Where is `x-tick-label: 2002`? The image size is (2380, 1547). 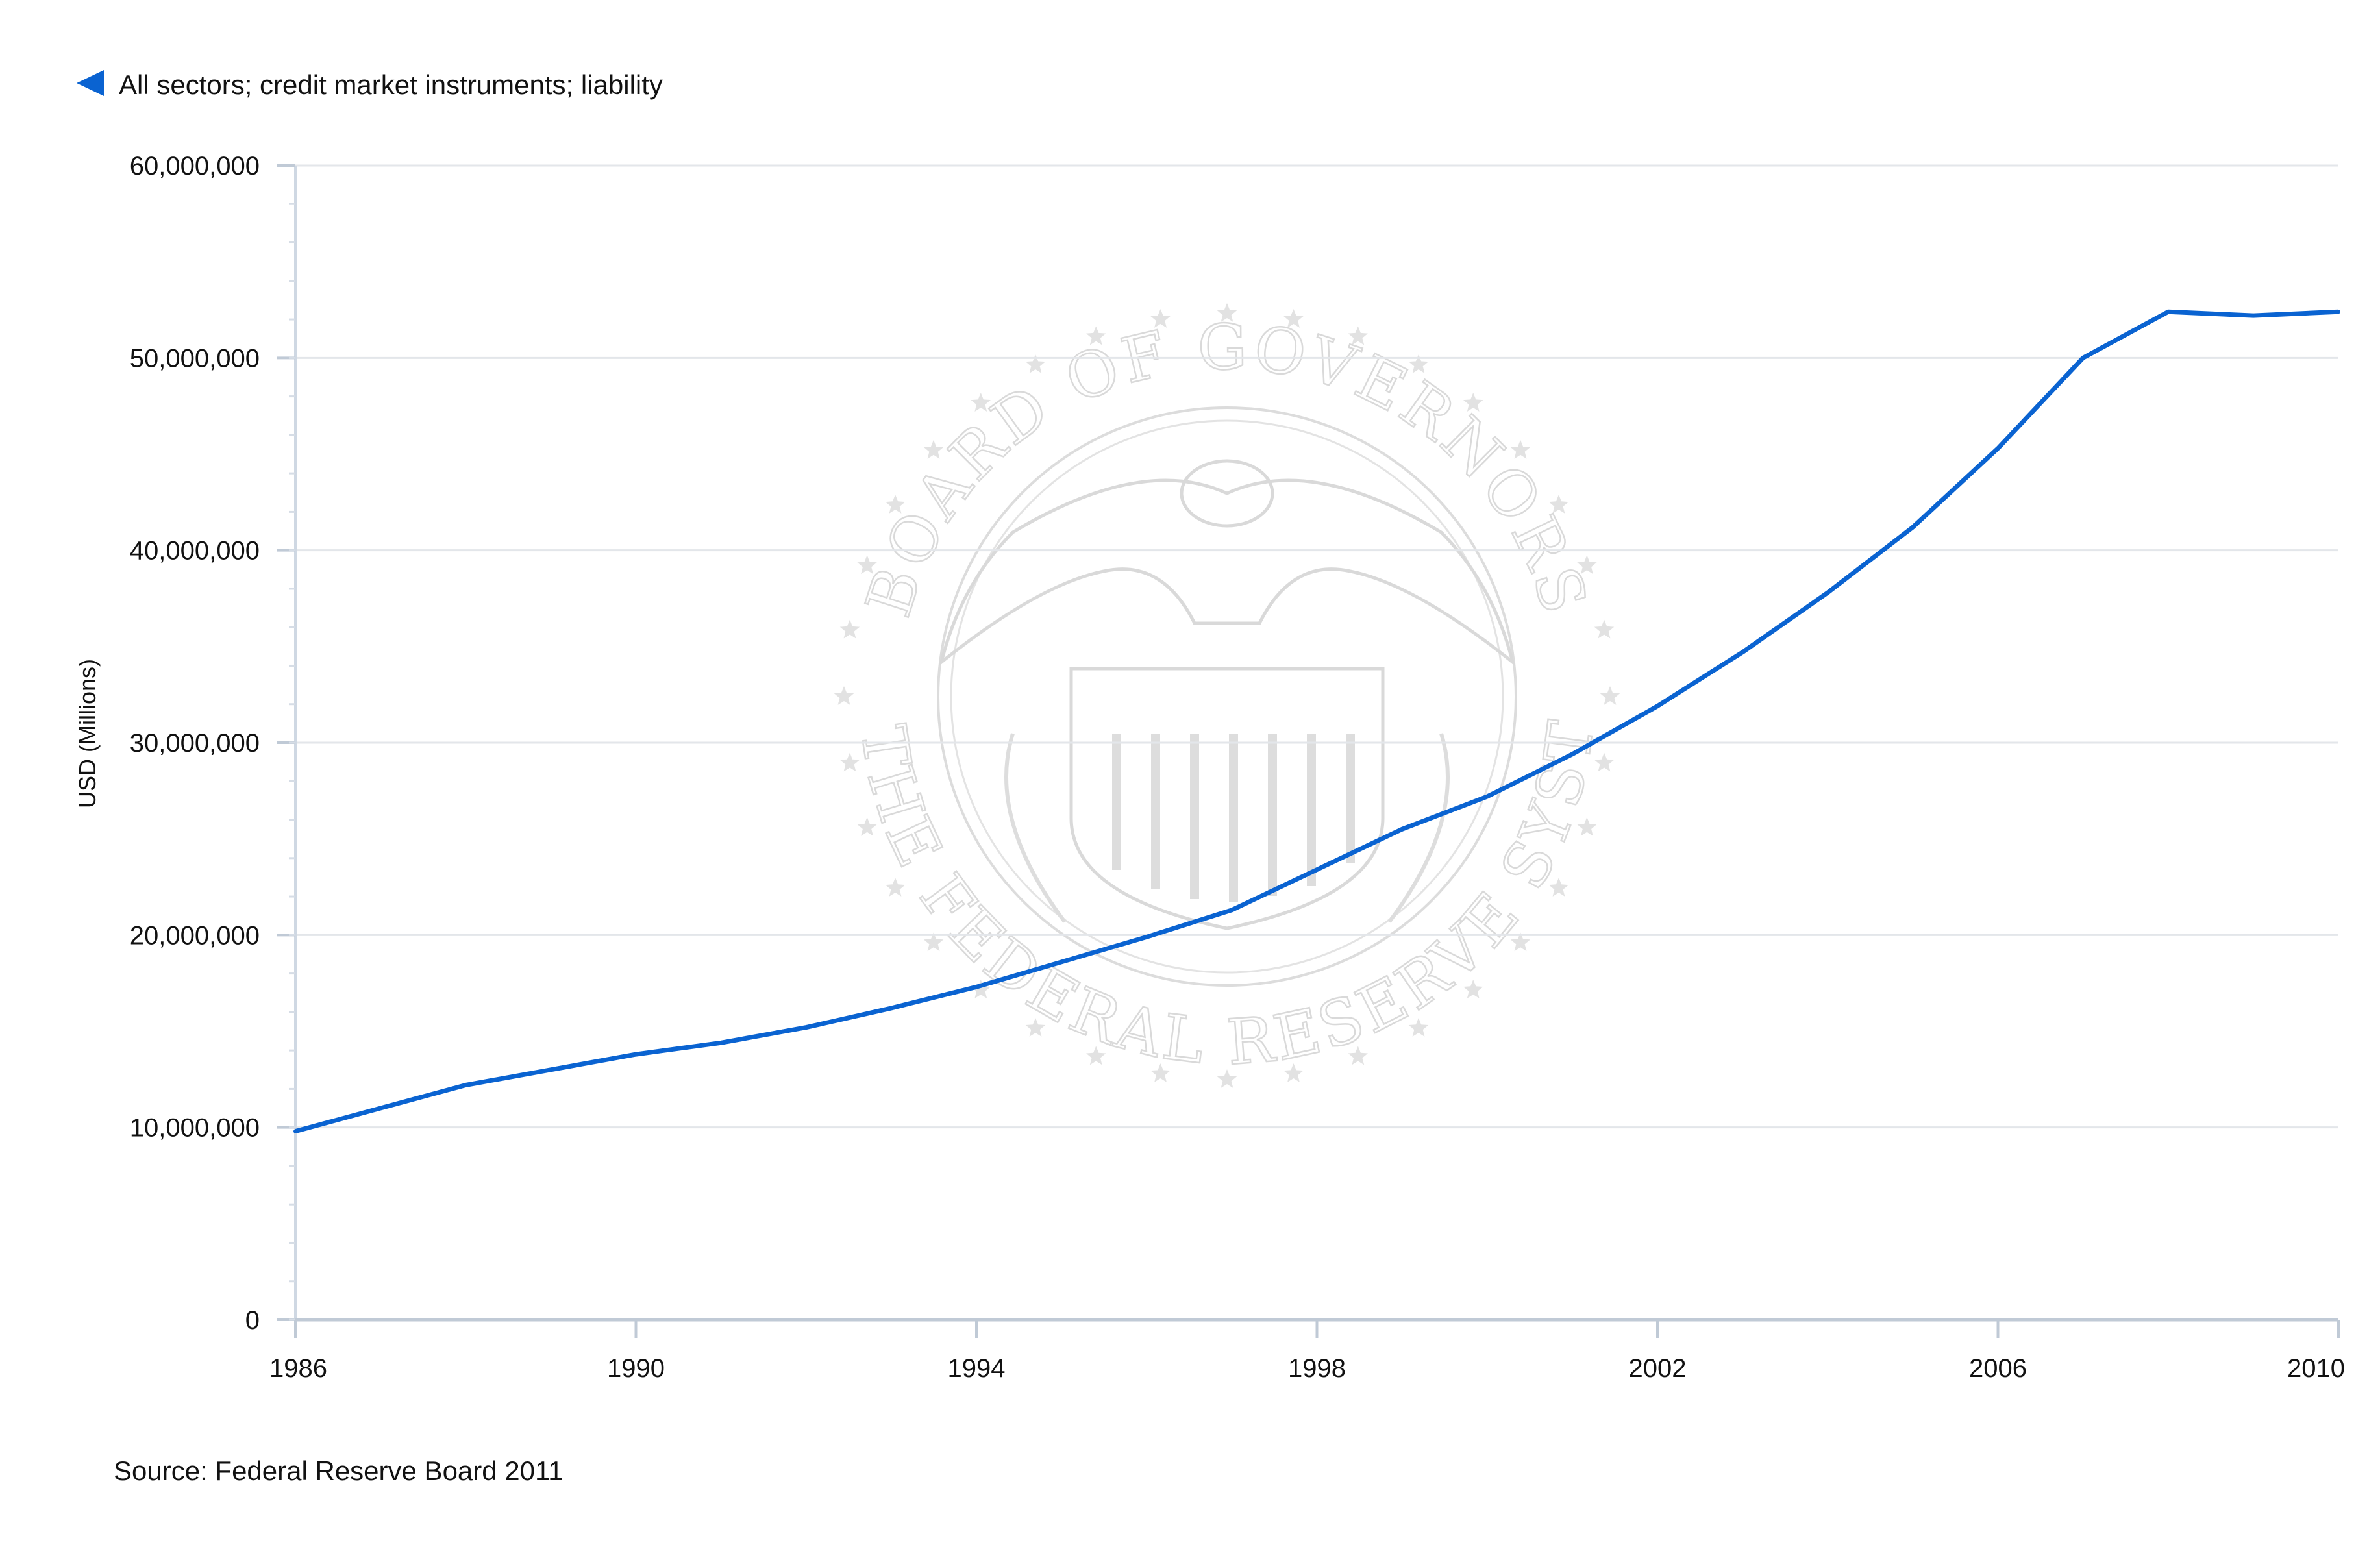
x-tick-label: 2002 is located at coordinates (1658, 1368).